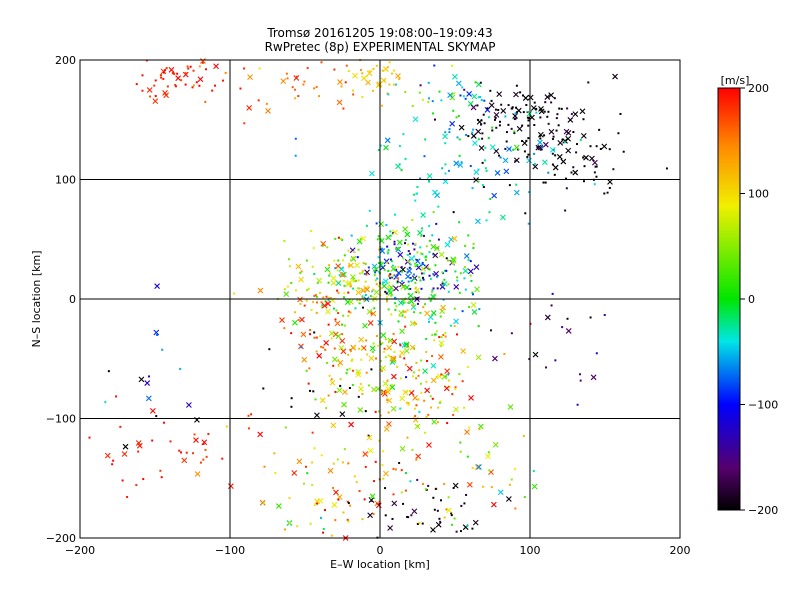 The width and height of the screenshot is (800, 600). I want to click on y-axis-label: N–S location [km], so click(36, 298).